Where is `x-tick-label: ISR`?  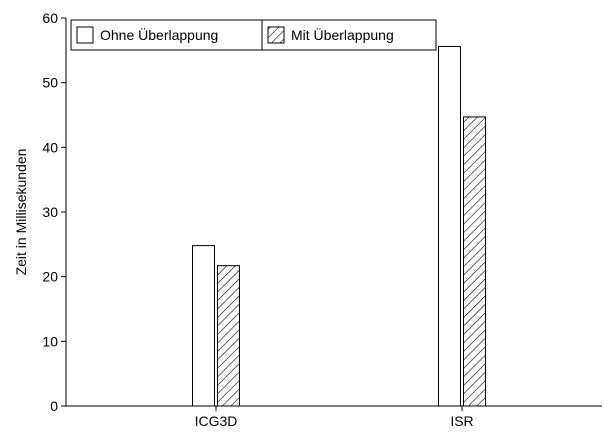 x-tick-label: ISR is located at coordinates (461, 421).